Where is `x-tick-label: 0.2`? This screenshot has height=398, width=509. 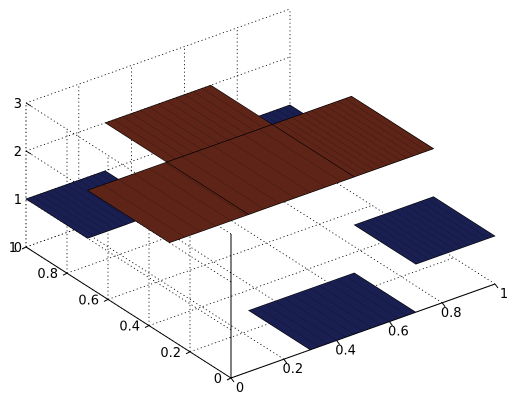
x-tick-label: 0.2 is located at coordinates (292, 369).